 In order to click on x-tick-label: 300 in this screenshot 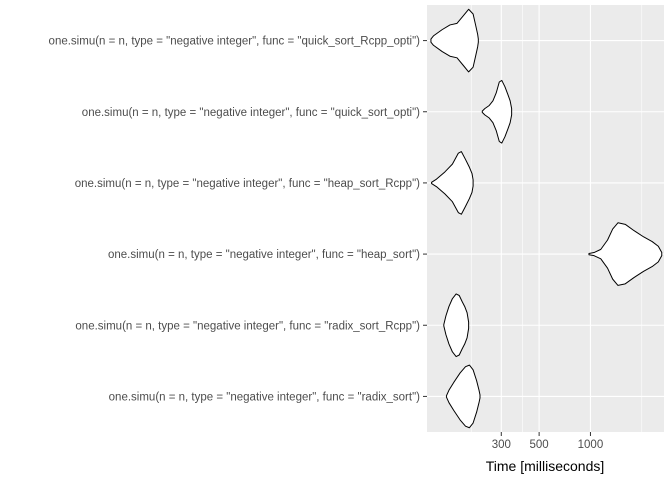, I will do `click(501, 445)`.